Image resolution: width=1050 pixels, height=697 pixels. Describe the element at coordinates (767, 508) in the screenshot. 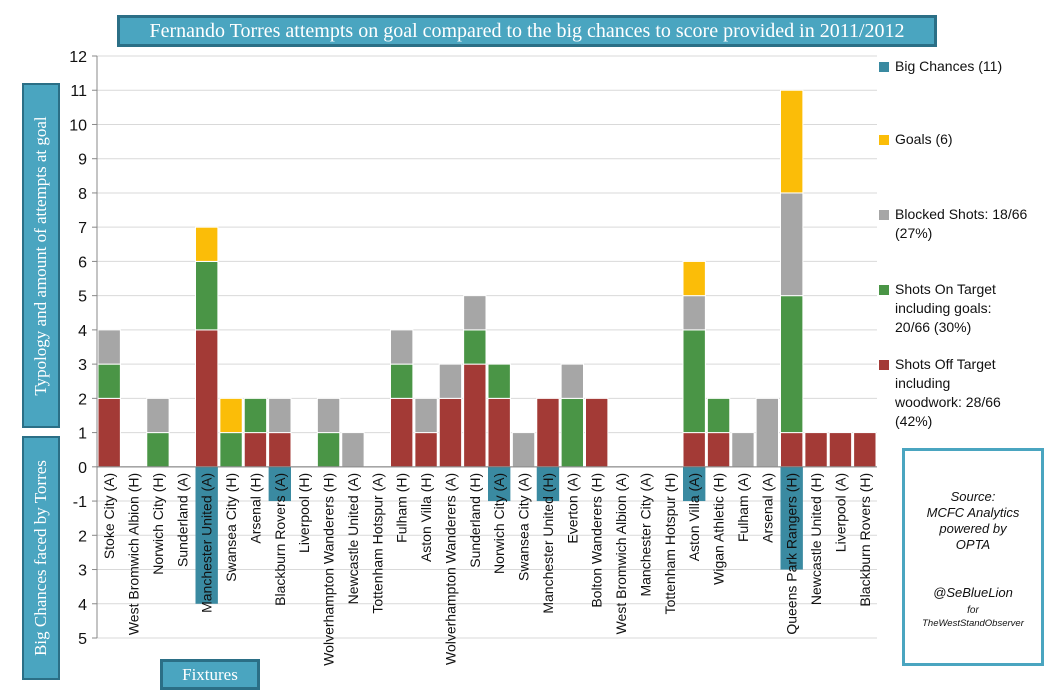

I see `x-tick-label: Arsenal (A)` at that location.